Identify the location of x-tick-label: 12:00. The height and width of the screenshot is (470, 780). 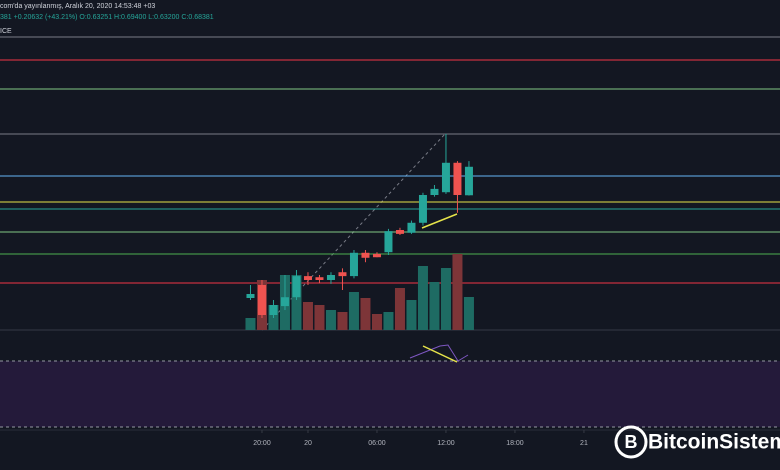
(446, 443).